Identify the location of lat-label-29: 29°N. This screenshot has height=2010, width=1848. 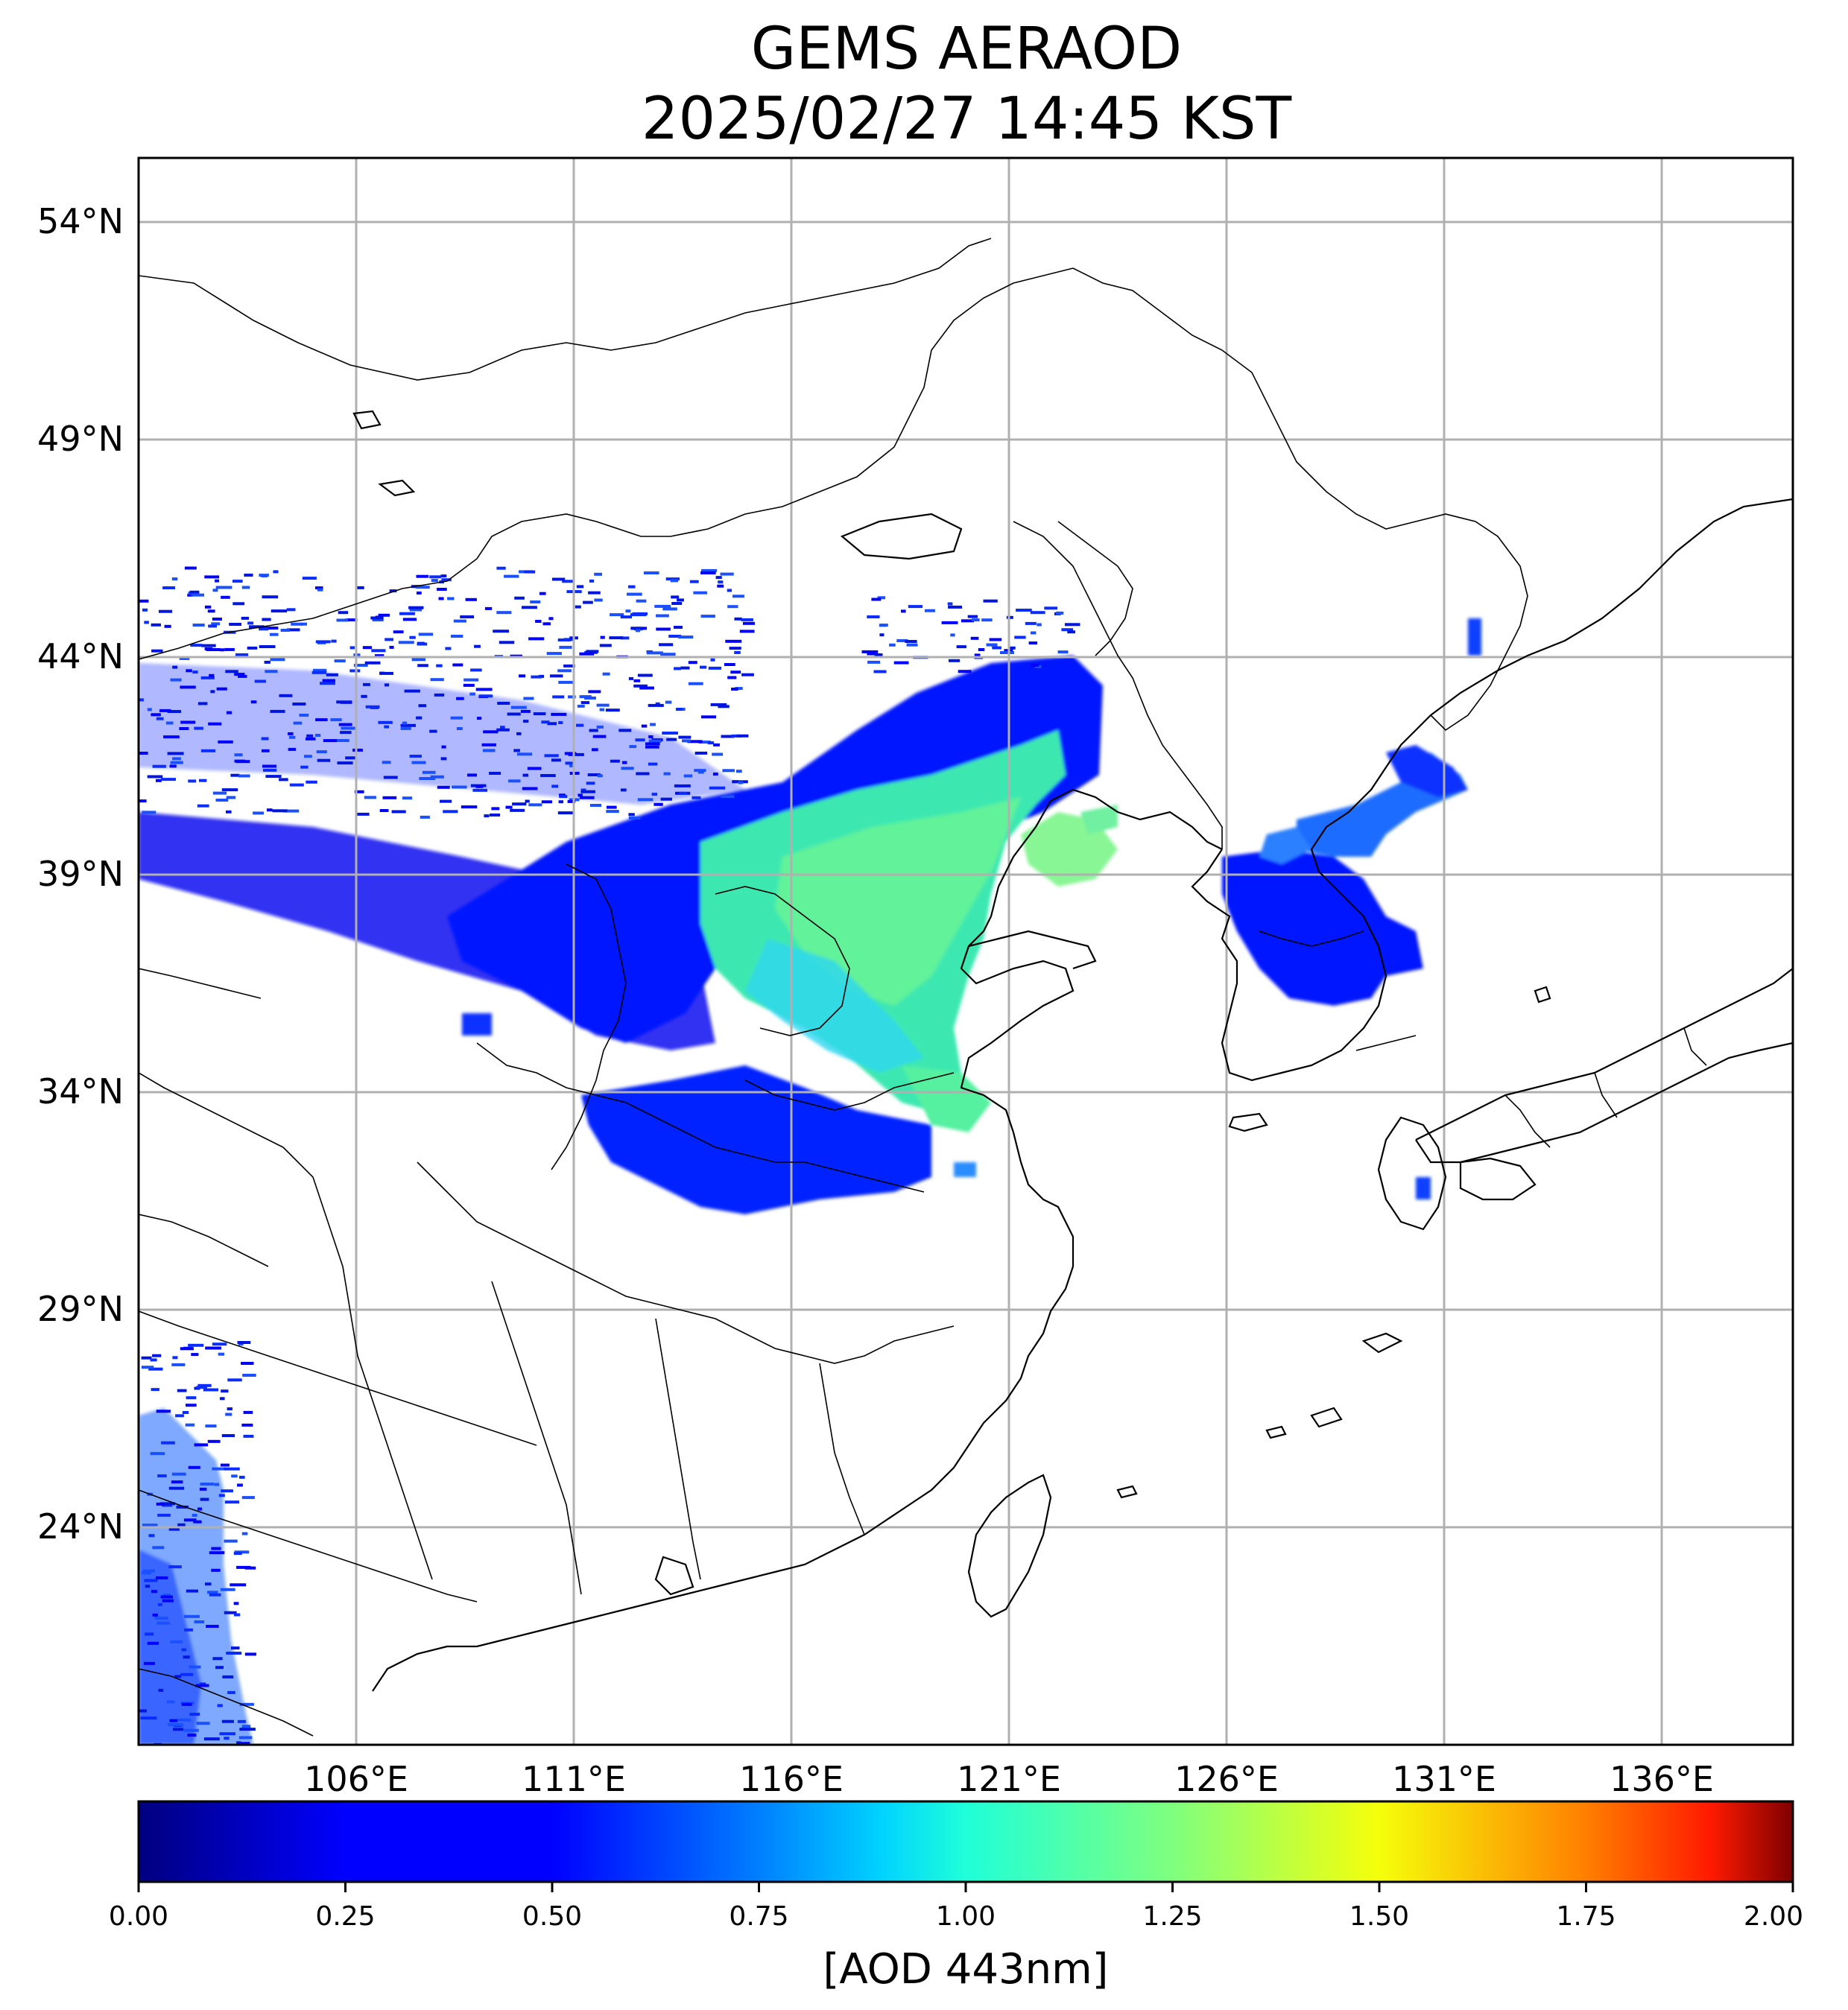
(80, 1309).